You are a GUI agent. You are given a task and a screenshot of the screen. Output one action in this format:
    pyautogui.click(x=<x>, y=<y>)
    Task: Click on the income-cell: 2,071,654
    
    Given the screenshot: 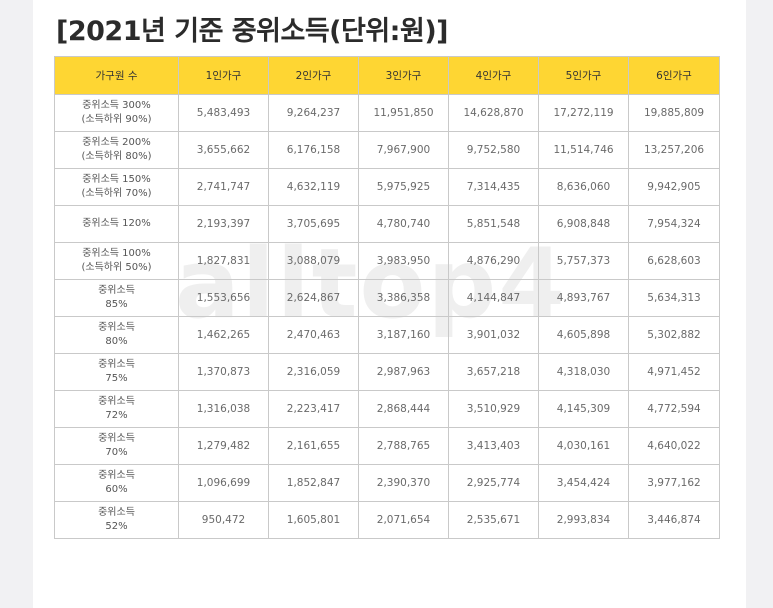 What is the action you would take?
    pyautogui.click(x=403, y=520)
    